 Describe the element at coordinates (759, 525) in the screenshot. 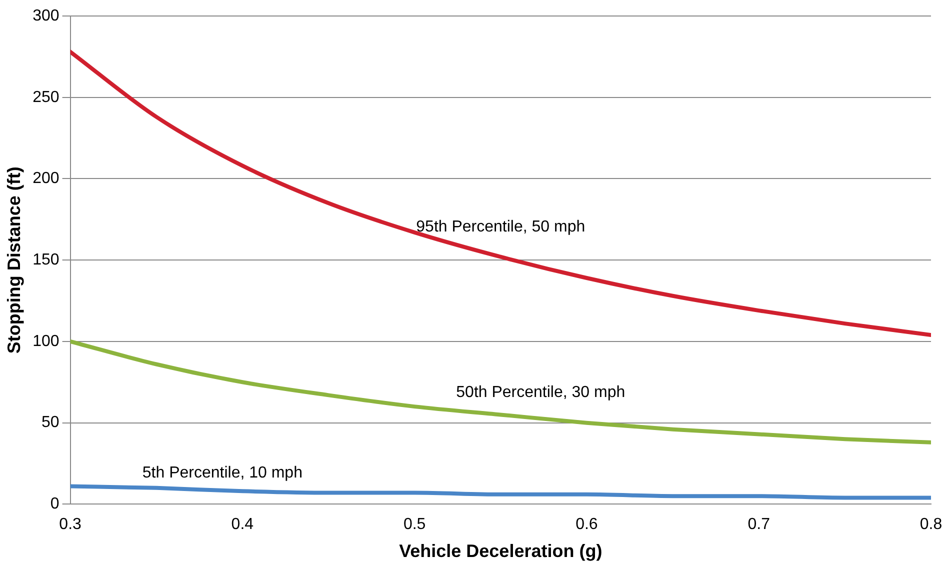

I see `x-tick-label: 0.7` at that location.